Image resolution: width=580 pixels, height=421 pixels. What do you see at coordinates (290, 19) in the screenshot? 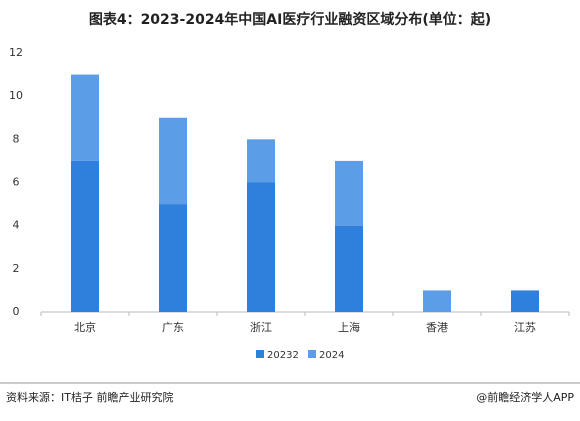
I see `chart-title: 图表4：2023-2024年中国AI医疗行业融资区域分布(单位：起)` at bounding box center [290, 19].